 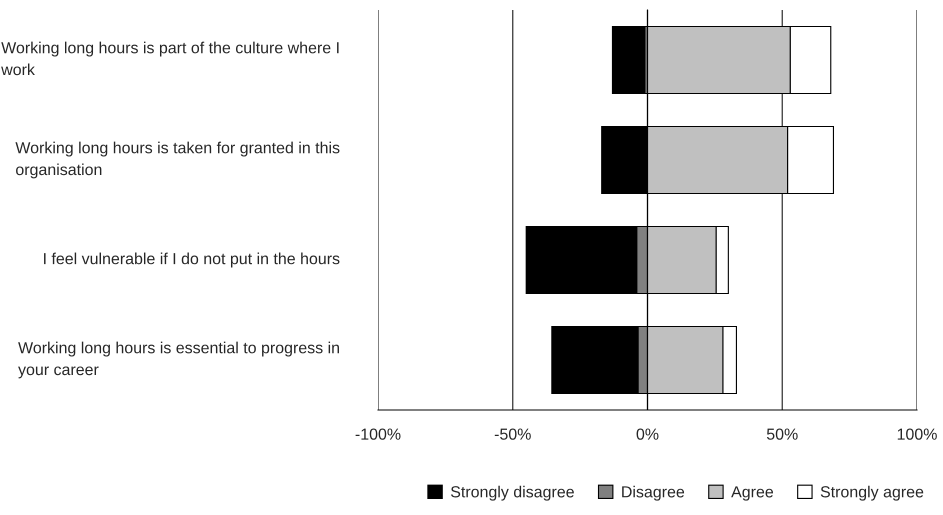 I want to click on y-tick-label: Working long hours is taken for granted in this organisation, so click(x=177, y=160).